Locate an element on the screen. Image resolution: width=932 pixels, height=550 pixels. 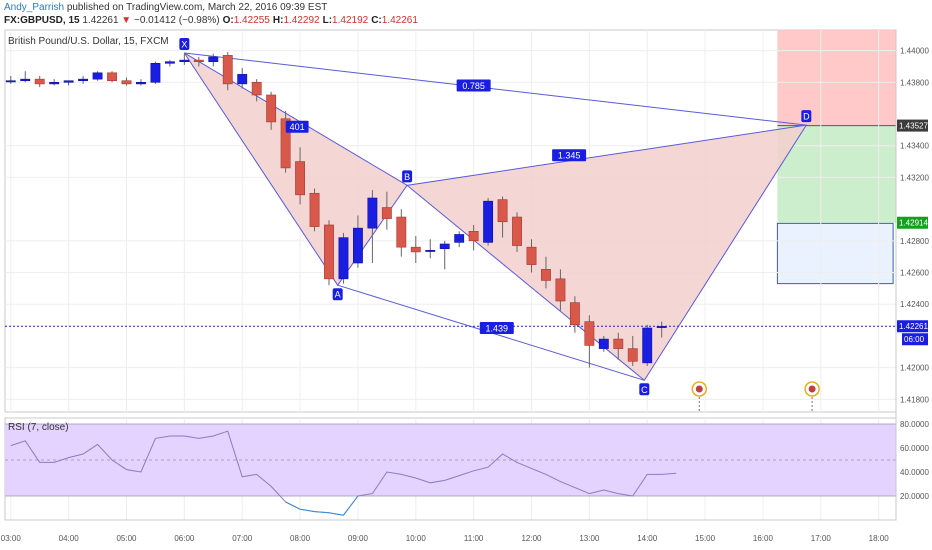
pattern-point-label: D is located at coordinates (806, 117).